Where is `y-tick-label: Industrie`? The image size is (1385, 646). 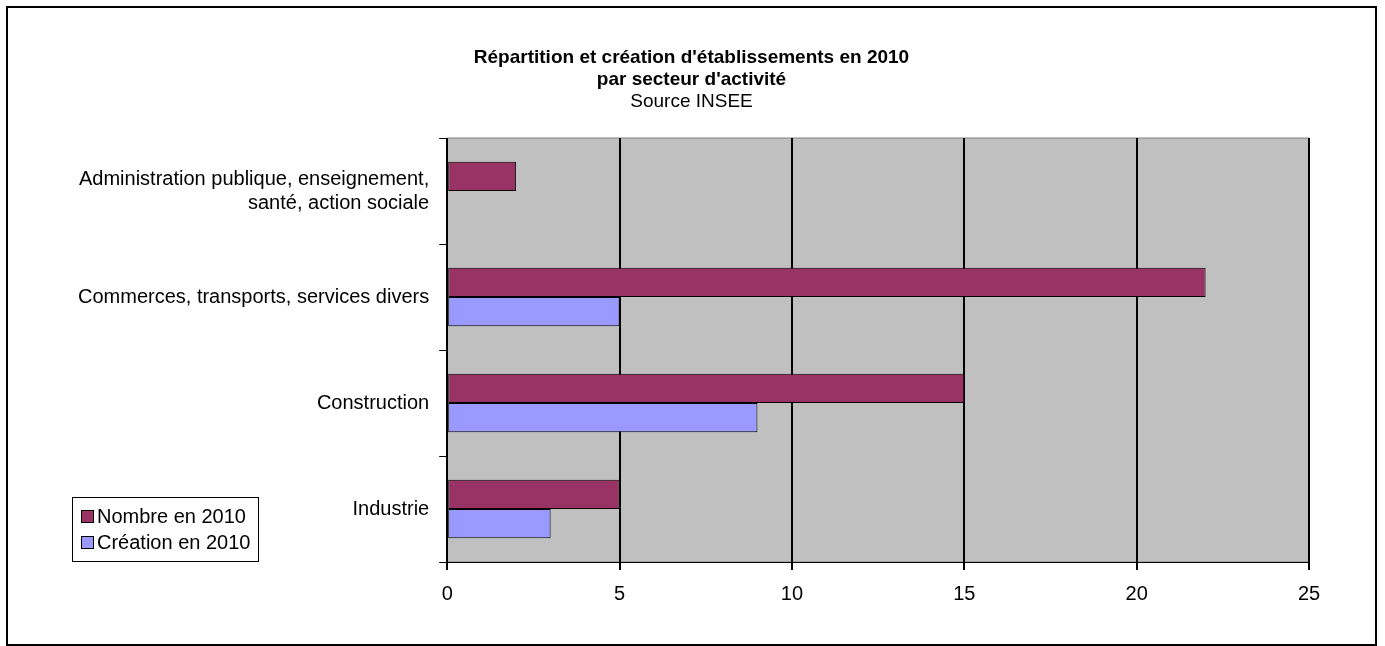 y-tick-label: Industrie is located at coordinates (391, 507).